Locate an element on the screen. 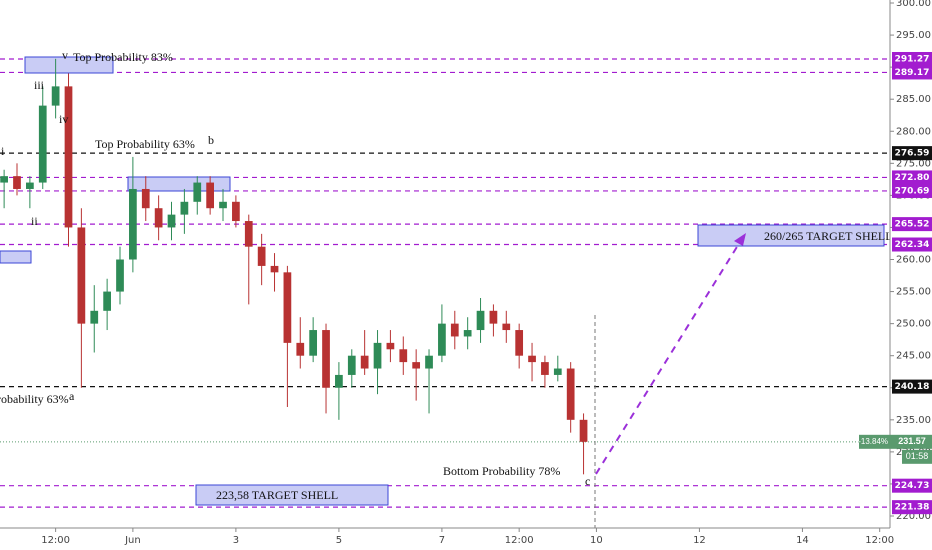 This screenshot has width=932, height=550. level-label: 240.18 is located at coordinates (912, 387).